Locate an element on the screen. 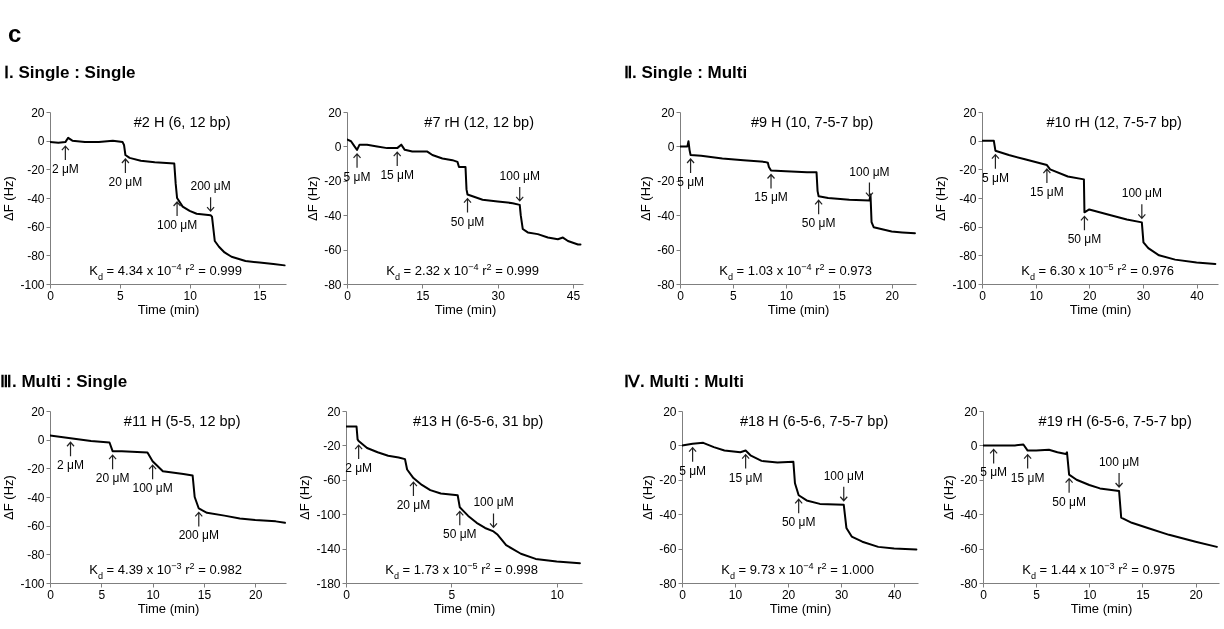  text: c is located at coordinates (15, 34).